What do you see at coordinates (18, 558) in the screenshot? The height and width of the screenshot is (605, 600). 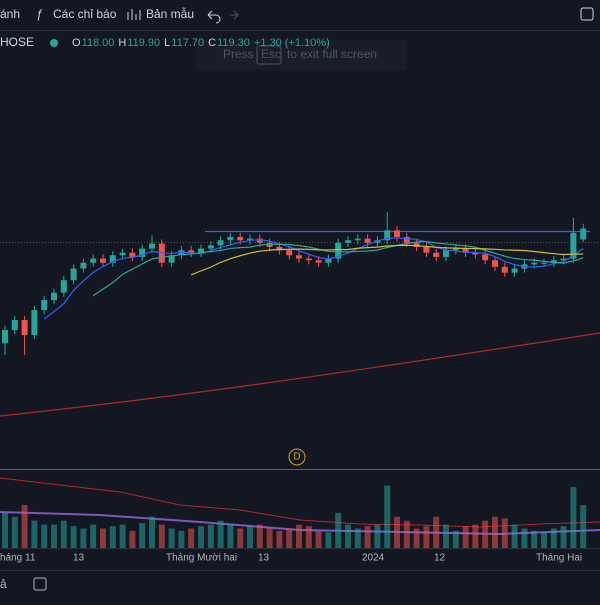 I see `x-tick-label: háng 11` at bounding box center [18, 558].